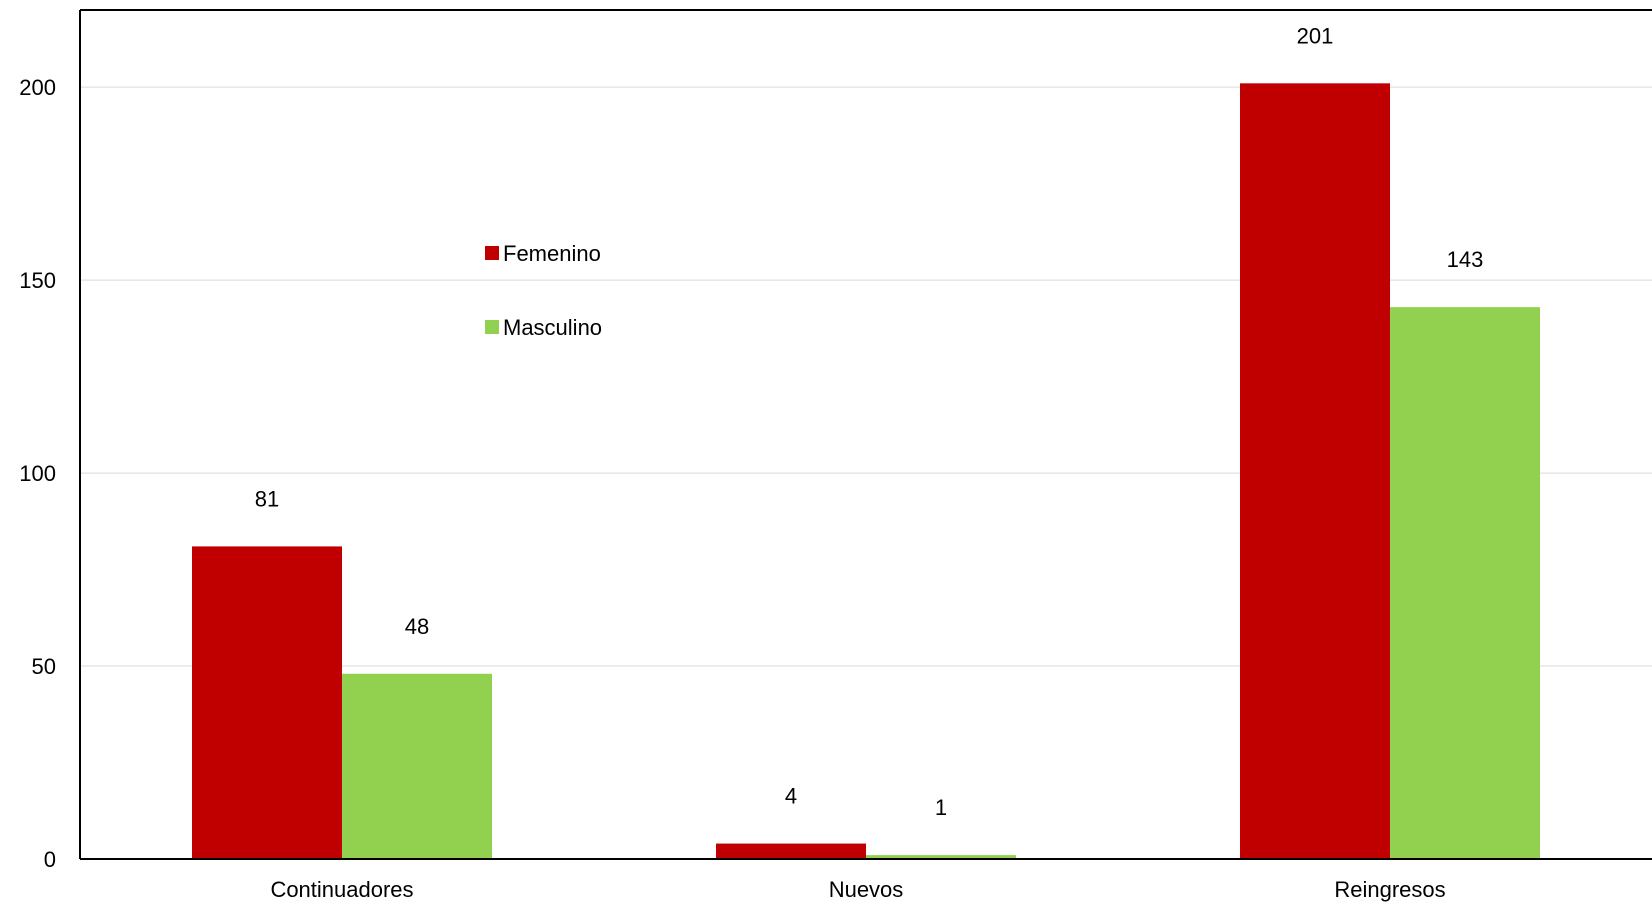  I want to click on x-category-label: Continuadores, so click(341, 889).